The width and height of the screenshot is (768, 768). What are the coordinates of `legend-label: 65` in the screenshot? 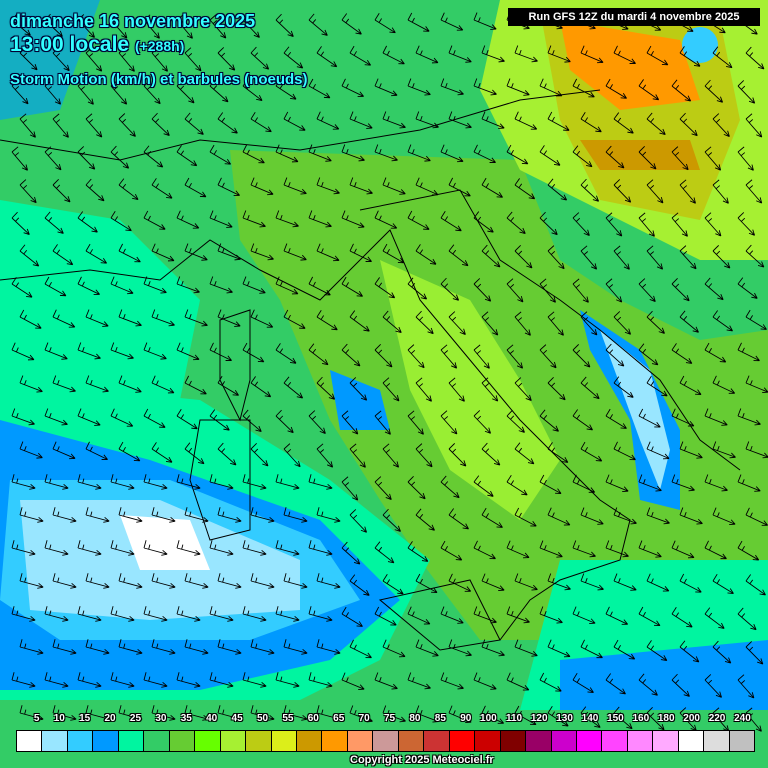 It's located at (339, 718).